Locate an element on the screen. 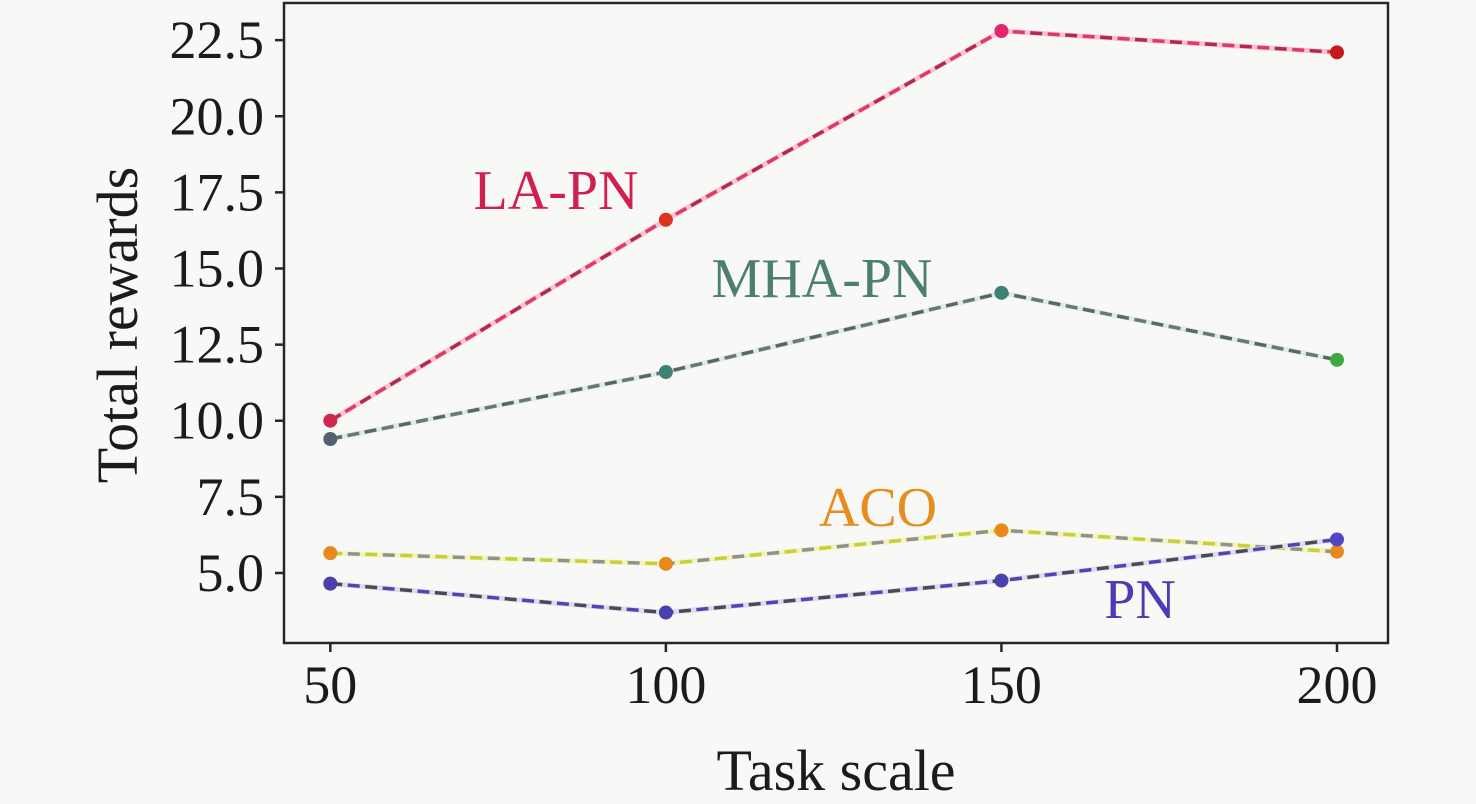  x-tick-label: 100 is located at coordinates (665, 685).